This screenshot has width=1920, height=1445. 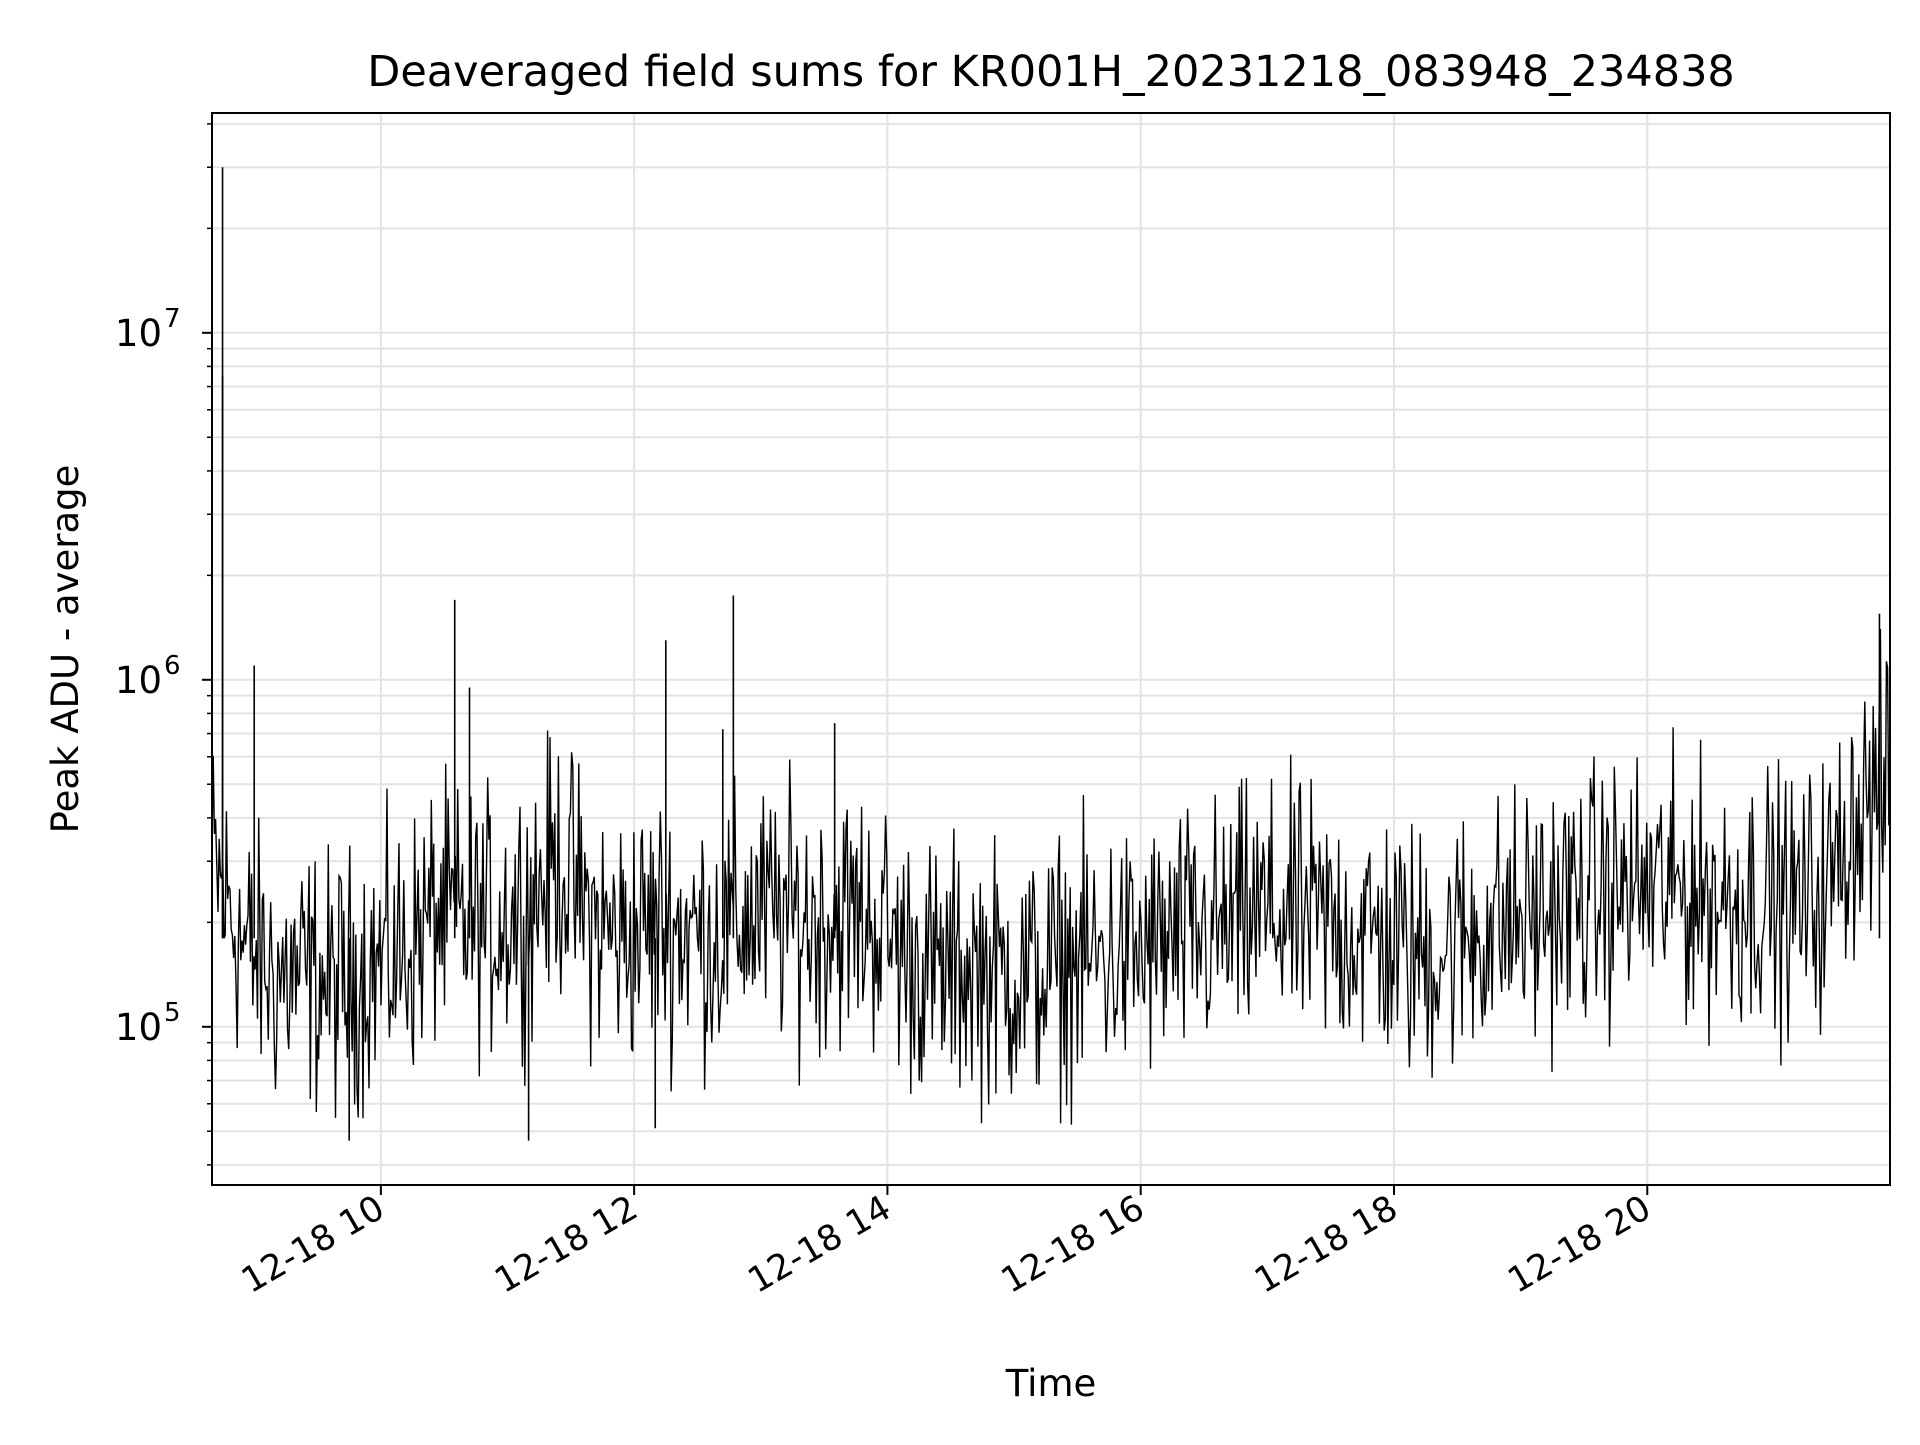 I want to click on x-tick-label: 12-18 12, so click(x=566, y=1244).